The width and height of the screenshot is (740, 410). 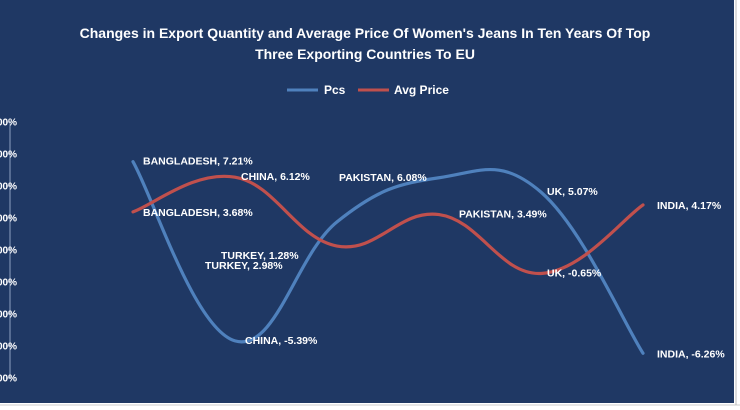 What do you see at coordinates (335, 90) in the screenshot?
I see `legend-label-pcs: Pcs` at bounding box center [335, 90].